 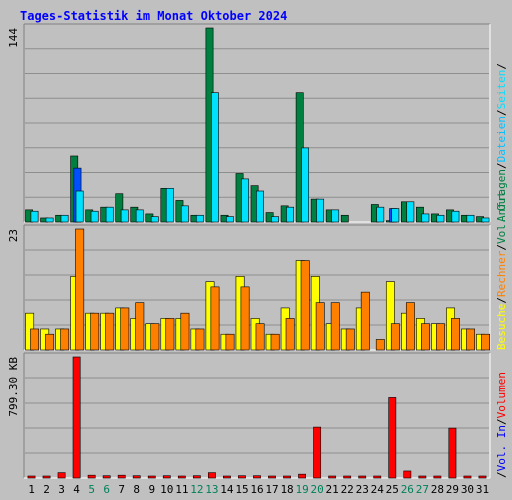 I want to click on legend-entry: Rechner, so click(x=501, y=273).